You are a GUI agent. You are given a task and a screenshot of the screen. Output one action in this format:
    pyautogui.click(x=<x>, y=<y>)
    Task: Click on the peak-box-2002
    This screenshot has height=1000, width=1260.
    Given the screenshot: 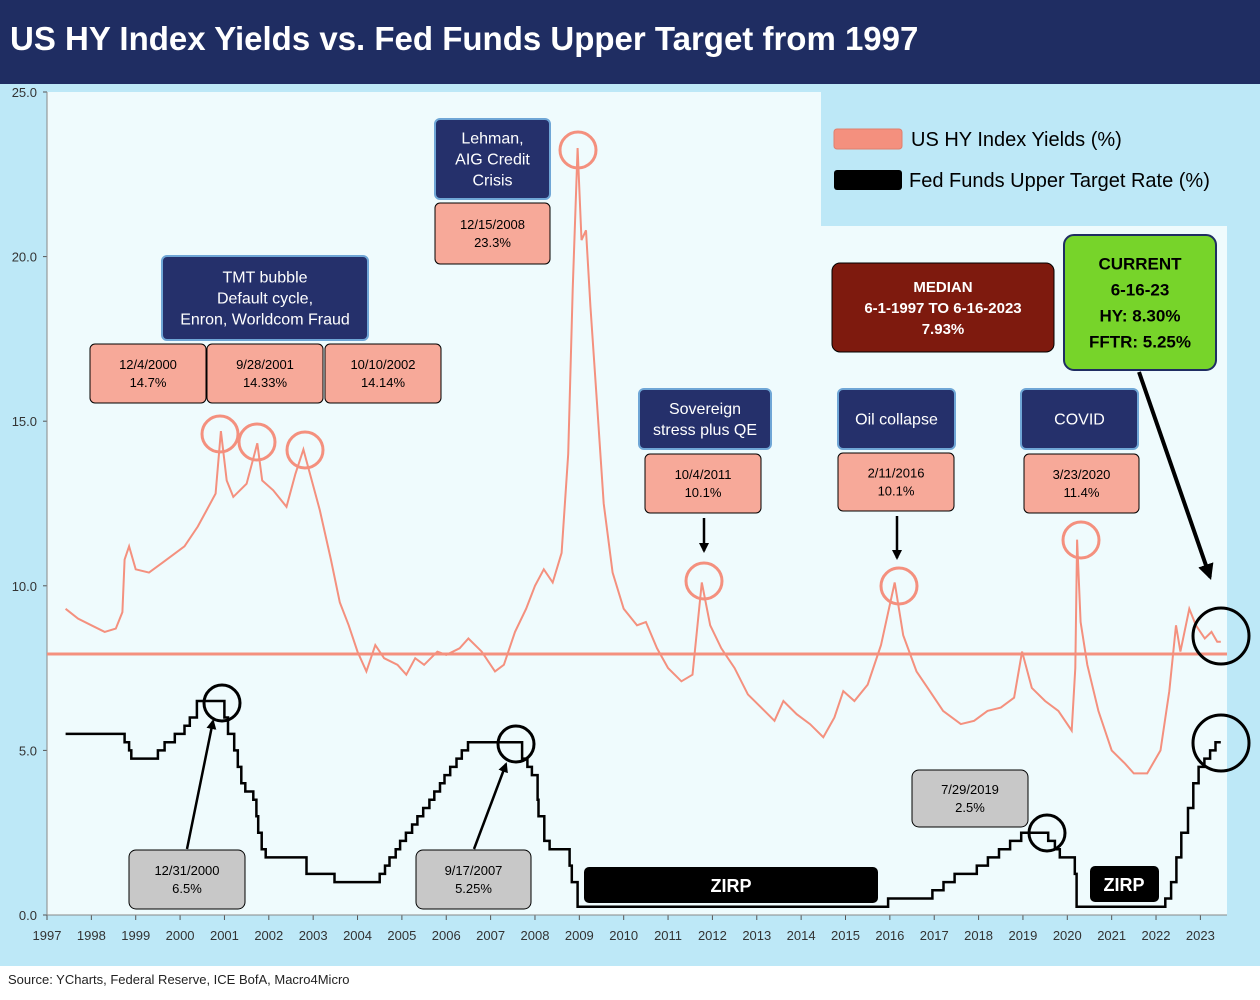 What is the action you would take?
    pyautogui.click(x=383, y=373)
    